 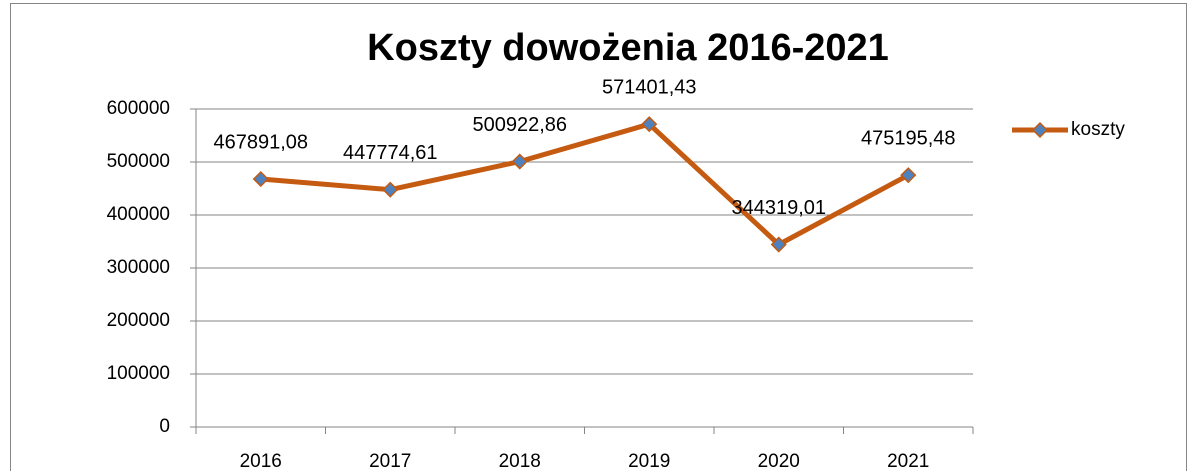 What do you see at coordinates (138, 320) in the screenshot?
I see `y-tick-label: 200000` at bounding box center [138, 320].